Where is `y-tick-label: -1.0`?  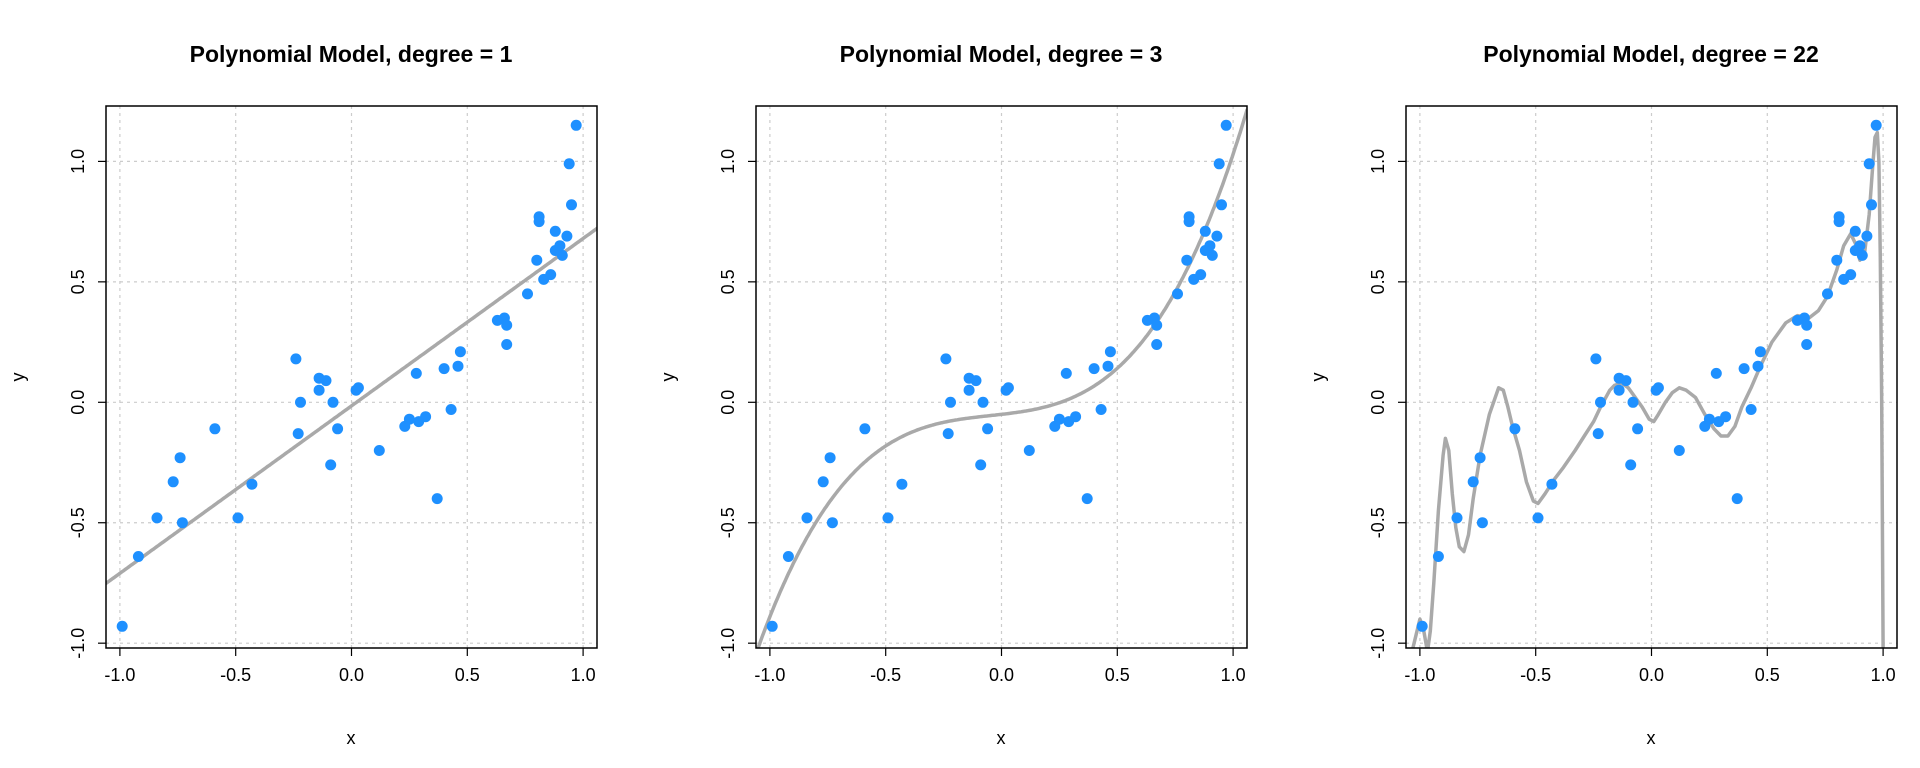 y-tick-label: -1.0 is located at coordinates (728, 643).